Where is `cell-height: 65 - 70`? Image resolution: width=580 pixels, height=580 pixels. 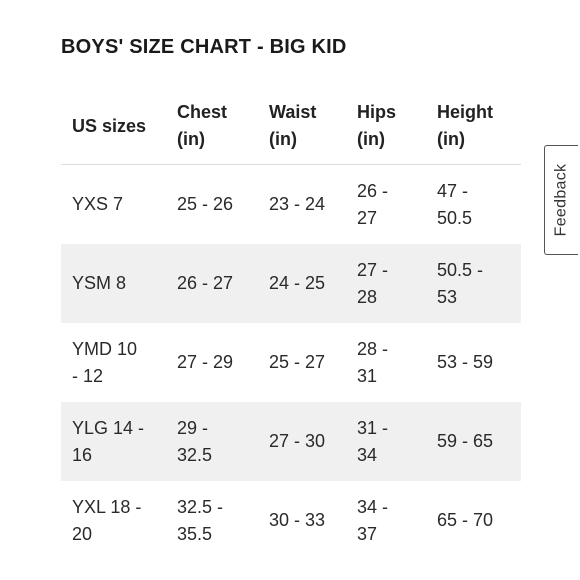 cell-height: 65 - 70 is located at coordinates (465, 520).